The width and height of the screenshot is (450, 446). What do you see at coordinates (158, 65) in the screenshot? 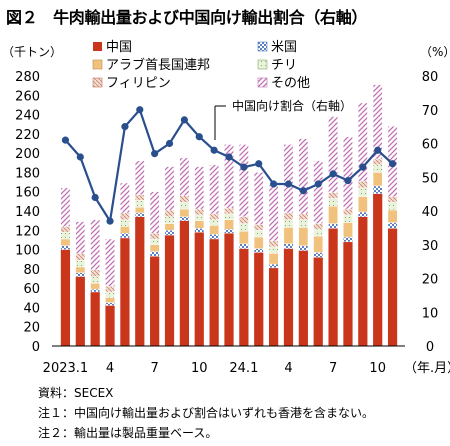
I see `legend-label-uae: アラブ首長国連邦` at bounding box center [158, 65].